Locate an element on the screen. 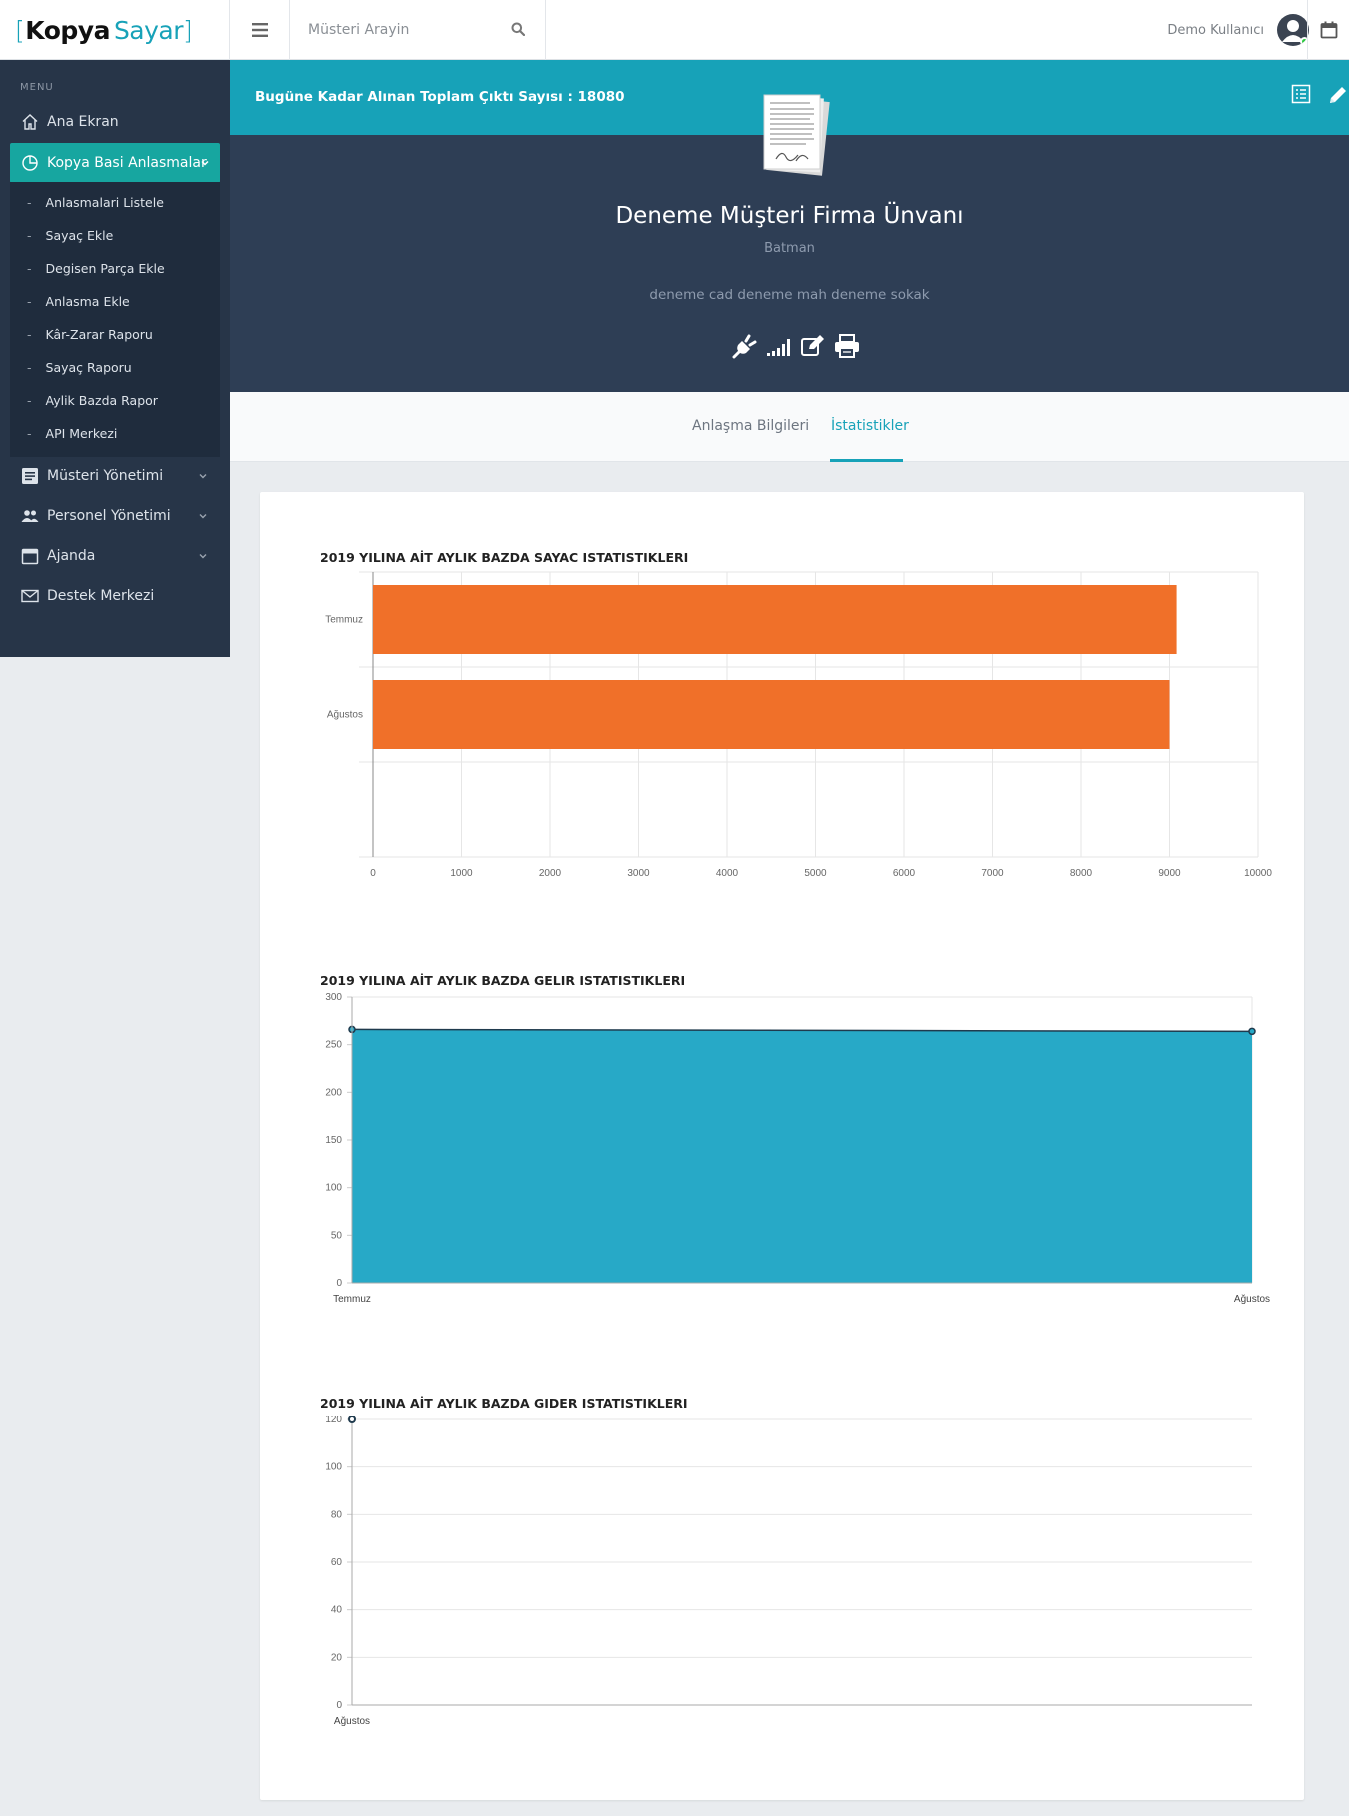  x-tick-label: Temmuz is located at coordinates (352, 1299).